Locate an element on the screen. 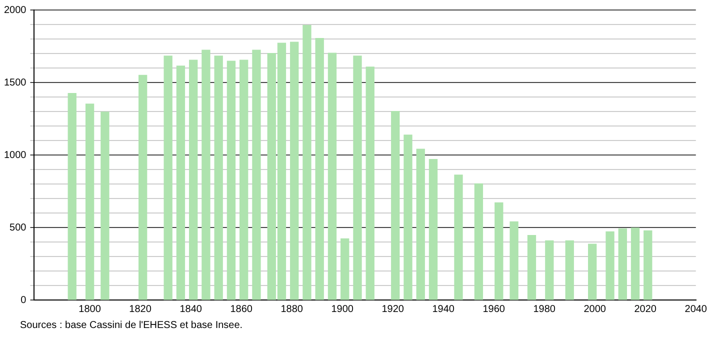 Image resolution: width=710 pixels, height=340 pixels. y-tick-label: 2000 is located at coordinates (15, 10).